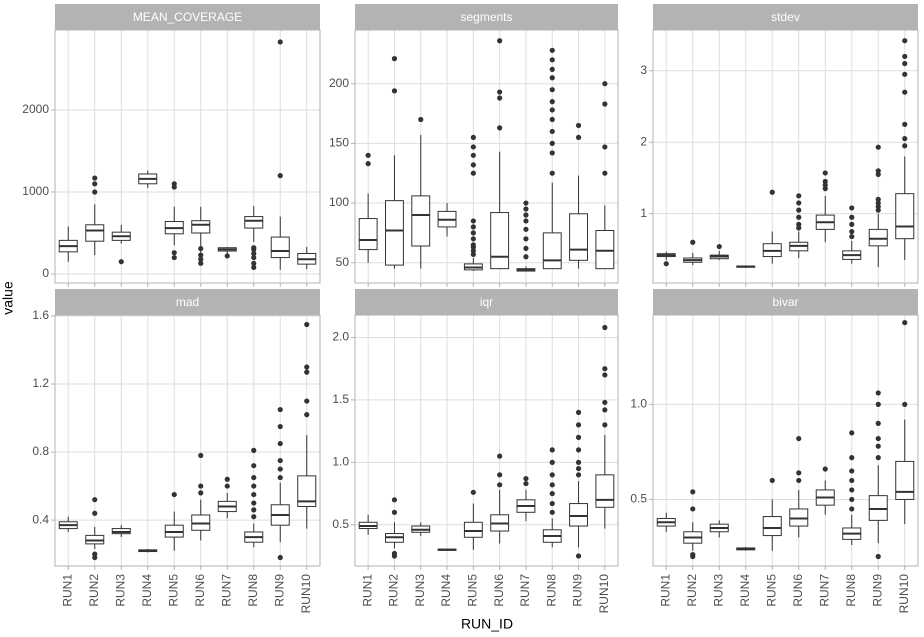  Describe the element at coordinates (226, 590) in the screenshot. I see `x-tick-label: RUN7` at that location.